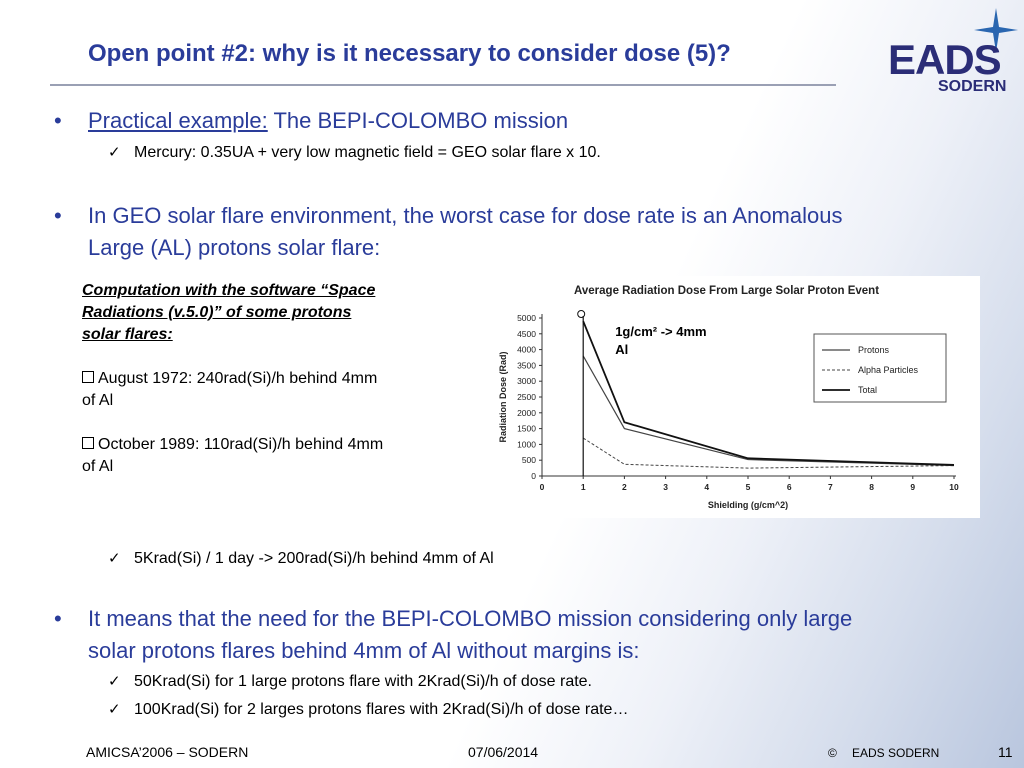  Describe the element at coordinates (98, 466) in the screenshot. I see `october-text-cont: of Al` at that location.